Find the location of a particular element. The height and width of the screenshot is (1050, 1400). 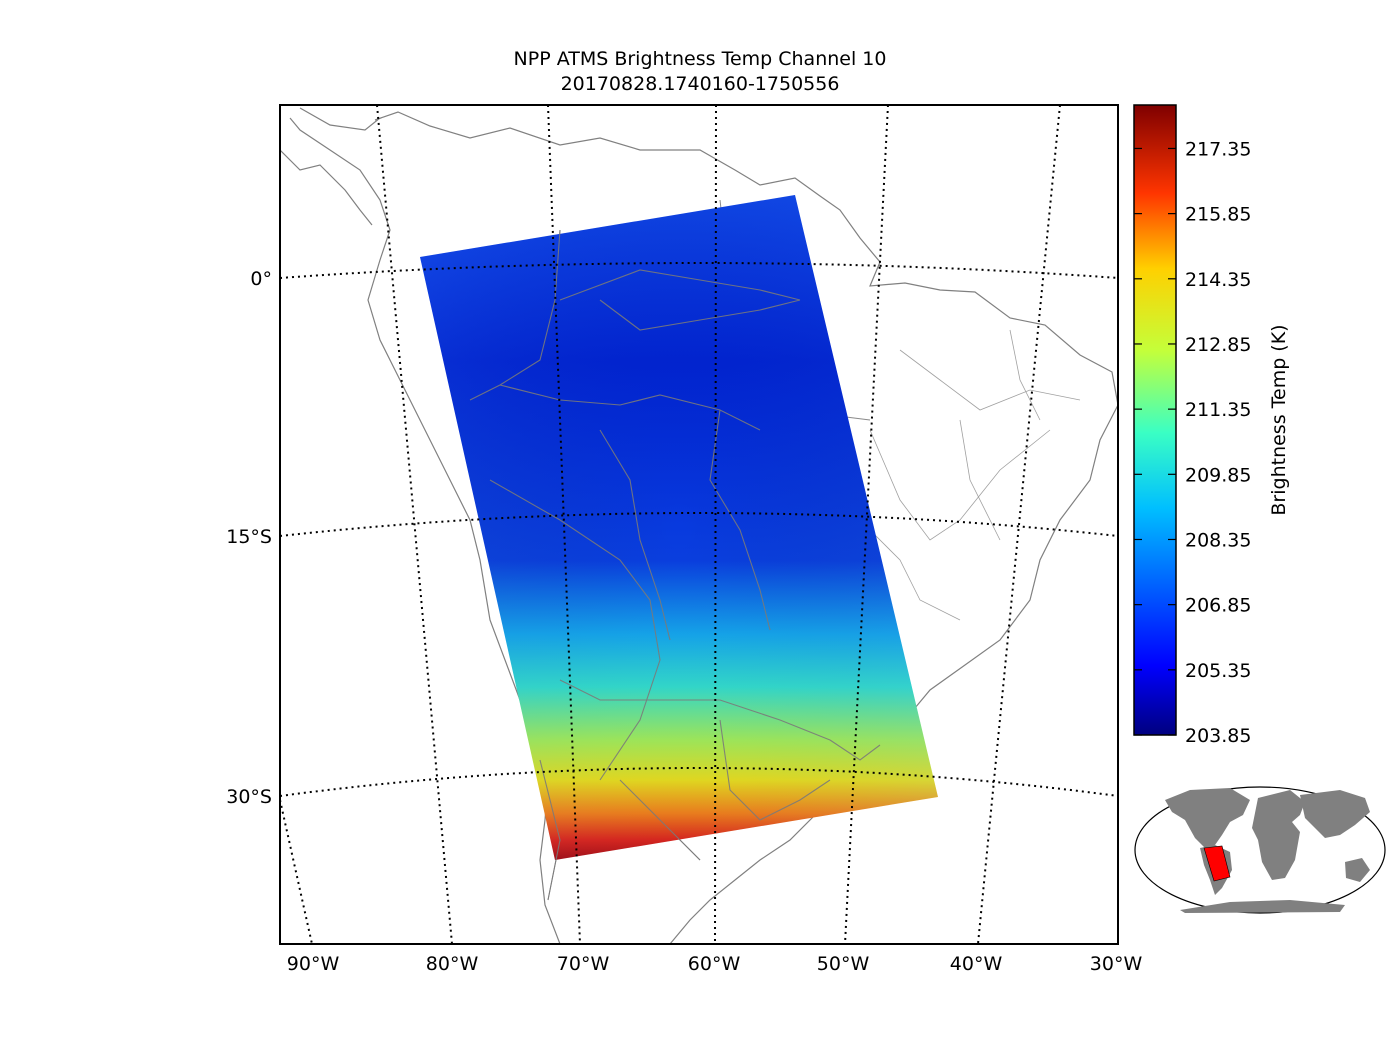

lon-line-40w is located at coordinates (1019, 524).